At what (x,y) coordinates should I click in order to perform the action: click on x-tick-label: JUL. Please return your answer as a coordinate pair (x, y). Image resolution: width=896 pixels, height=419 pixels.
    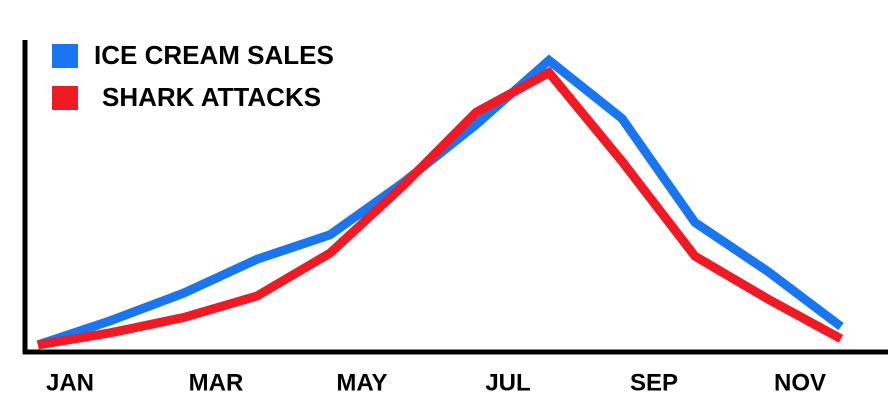
    Looking at the image, I should click on (507, 382).